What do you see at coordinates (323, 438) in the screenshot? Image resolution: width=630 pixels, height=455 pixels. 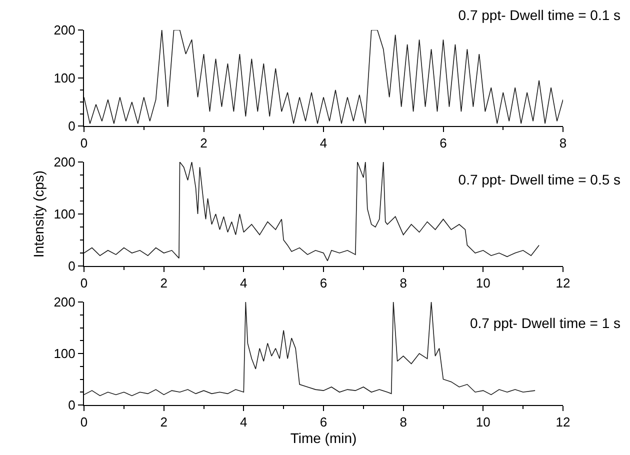 I see `x-axis-title: Time (min)` at bounding box center [323, 438].